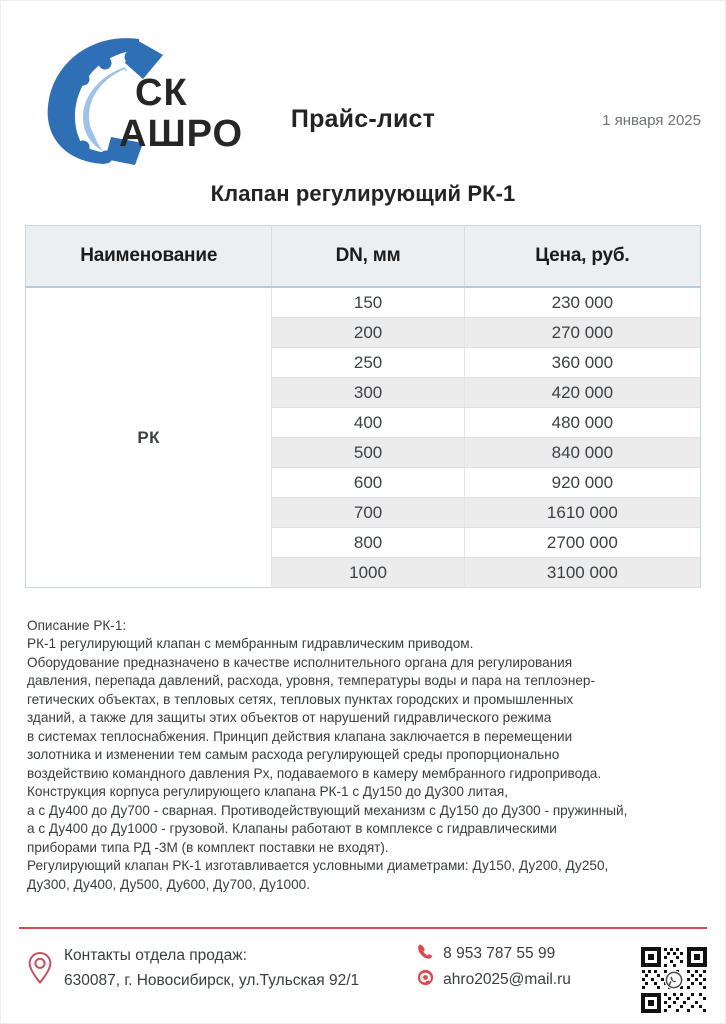 The width and height of the screenshot is (726, 1024). What do you see at coordinates (425, 980) in the screenshot?
I see `email-at-icon` at bounding box center [425, 980].